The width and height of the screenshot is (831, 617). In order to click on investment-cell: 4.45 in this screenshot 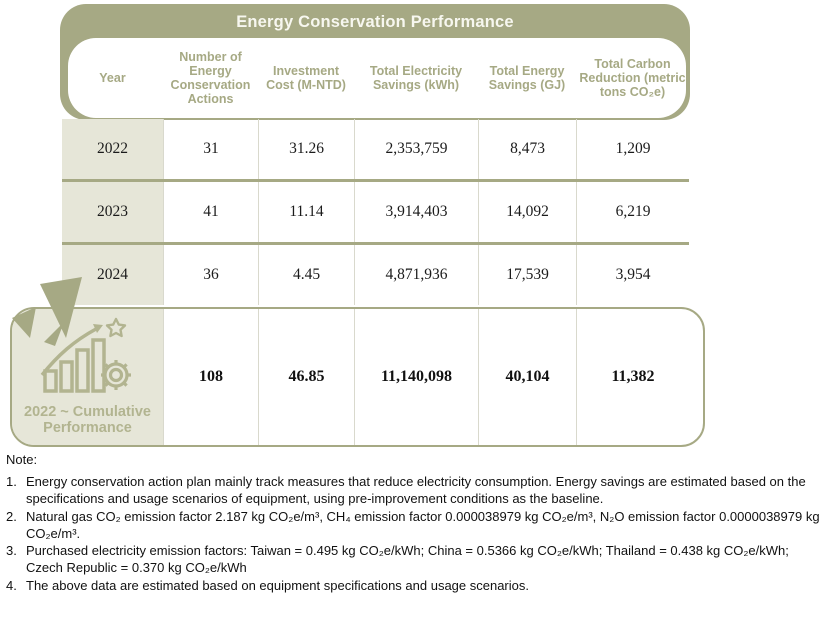, I will do `click(306, 275)`.